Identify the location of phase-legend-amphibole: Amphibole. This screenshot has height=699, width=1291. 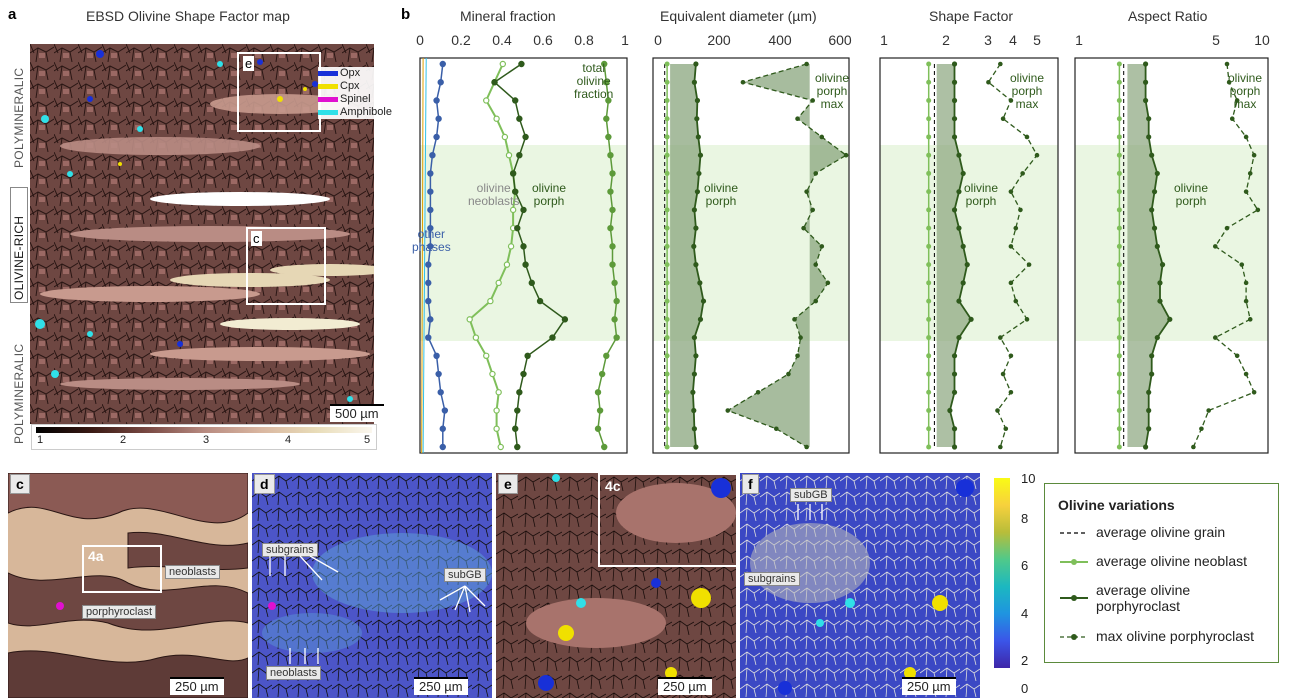
(355, 112).